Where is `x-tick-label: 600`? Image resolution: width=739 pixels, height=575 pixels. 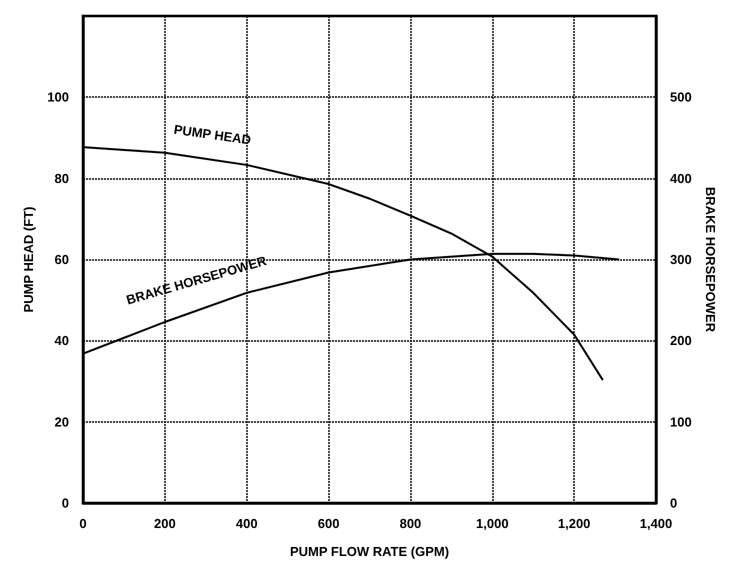
x-tick-label: 600 is located at coordinates (329, 523).